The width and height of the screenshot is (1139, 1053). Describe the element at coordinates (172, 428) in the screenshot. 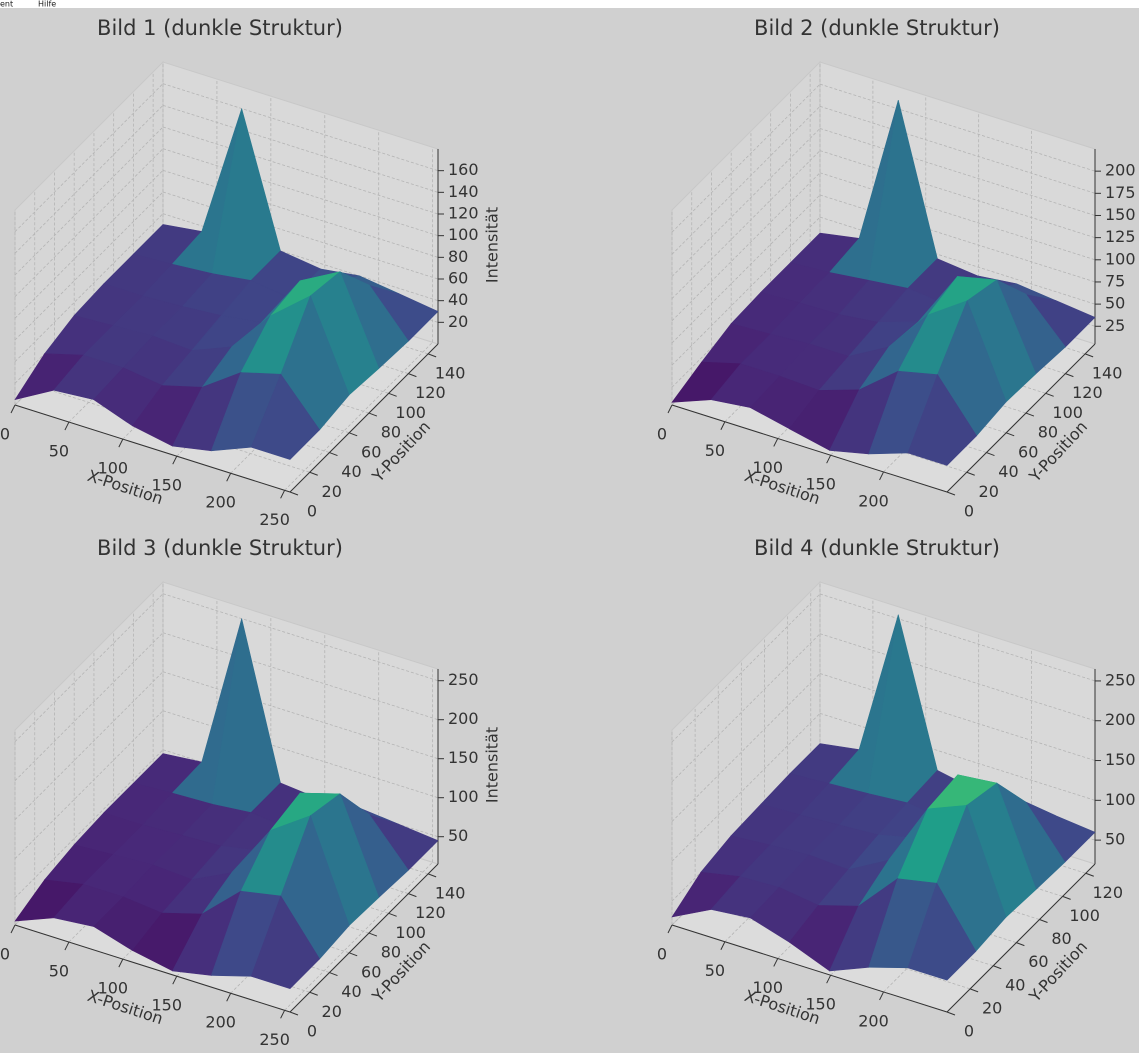

I see `y-grid-line` at that location.